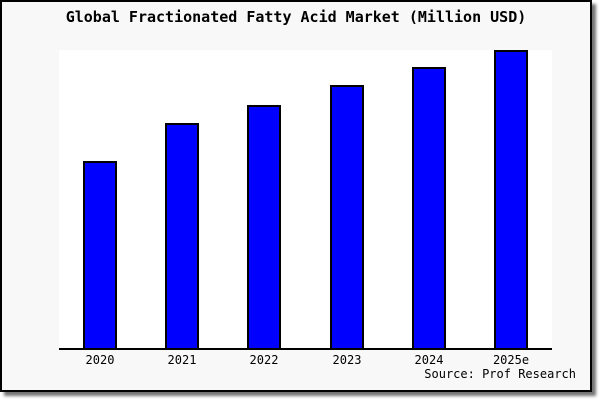 The image size is (600, 400). I want to click on bar-2020, so click(100, 254).